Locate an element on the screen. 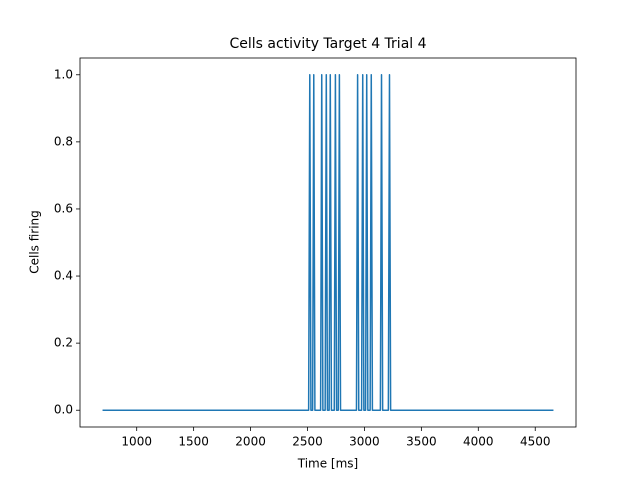  x-tick-label: 4500 is located at coordinates (535, 442).